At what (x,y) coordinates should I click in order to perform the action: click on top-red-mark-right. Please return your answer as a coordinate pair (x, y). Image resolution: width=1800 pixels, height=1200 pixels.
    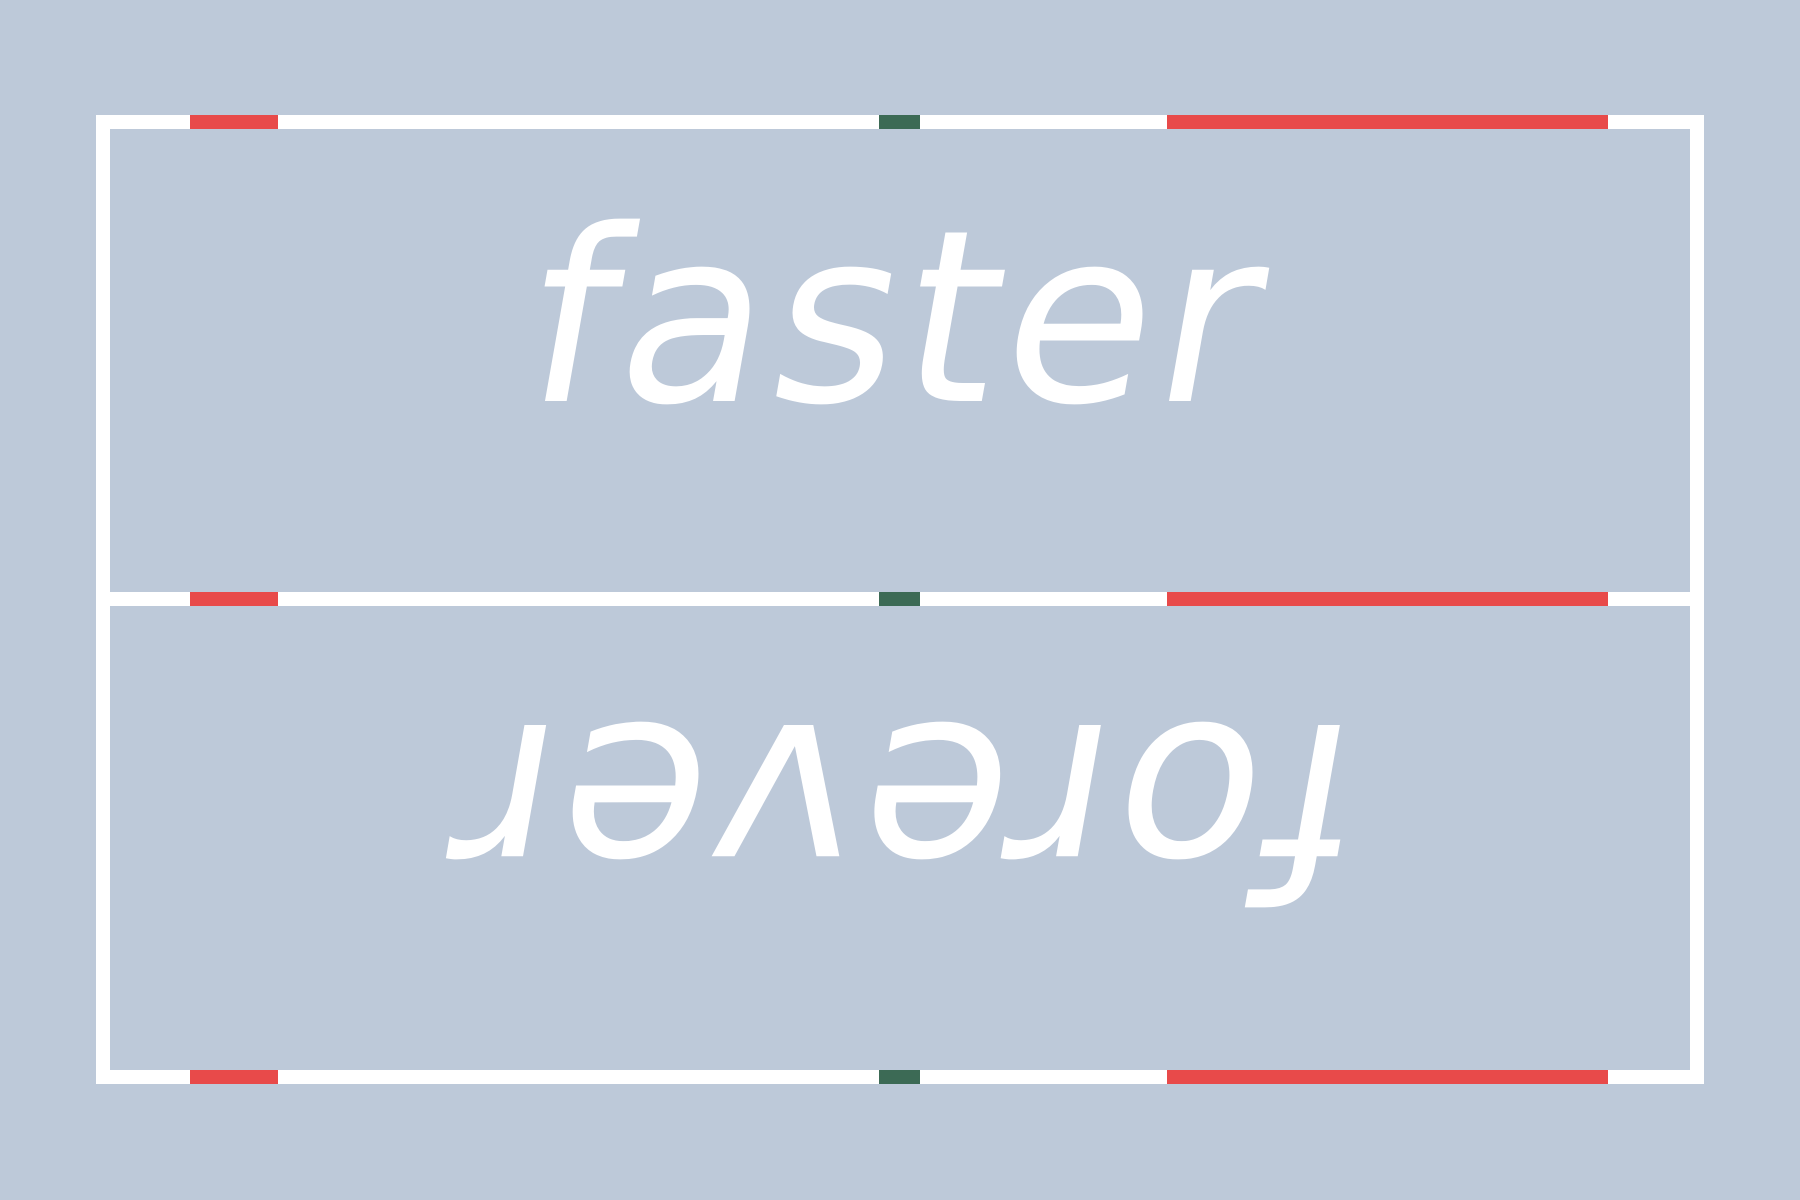
    Looking at the image, I should click on (1387, 122).